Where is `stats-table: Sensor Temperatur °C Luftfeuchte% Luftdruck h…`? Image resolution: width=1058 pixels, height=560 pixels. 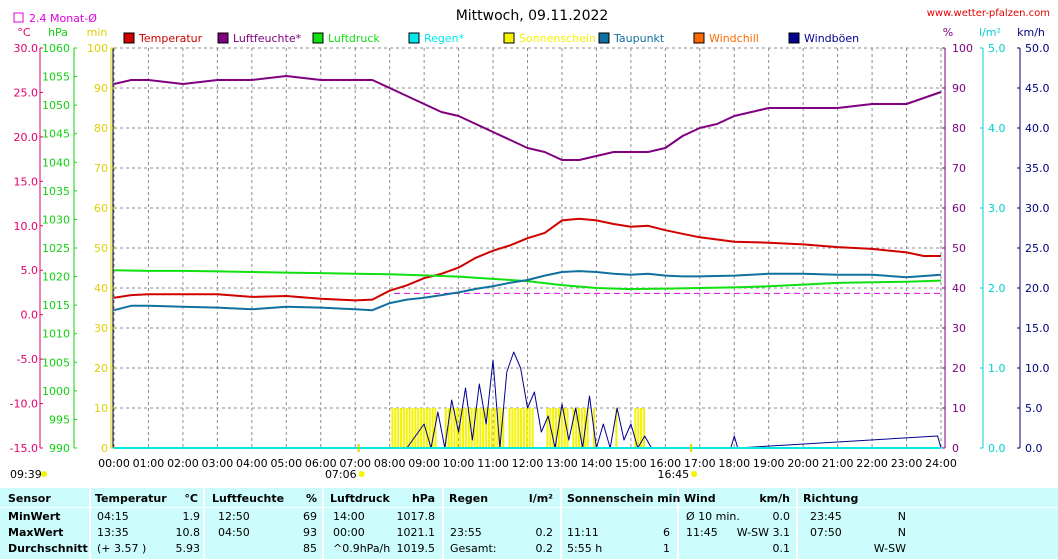
stats-table: Sensor Temperatur °C Luftfeuchte% Luftdruck h… is located at coordinates (529, 523).